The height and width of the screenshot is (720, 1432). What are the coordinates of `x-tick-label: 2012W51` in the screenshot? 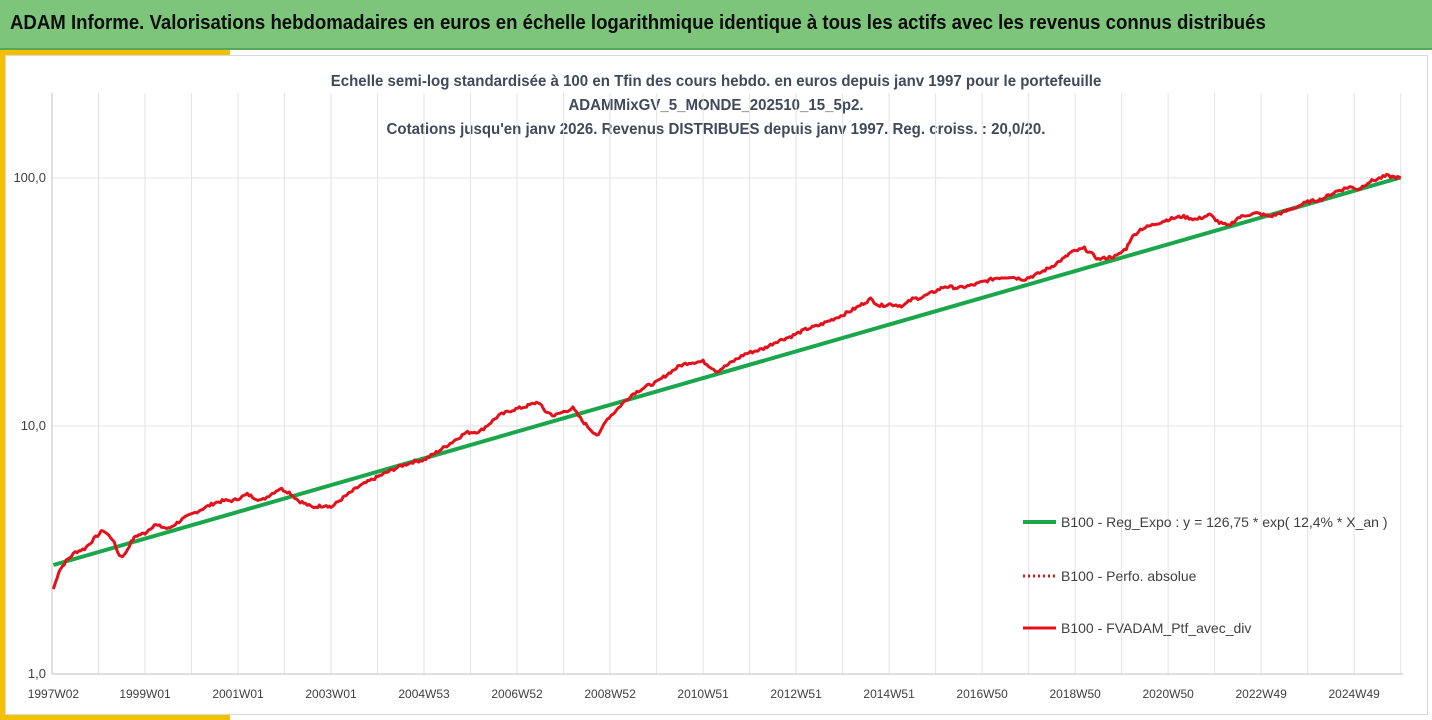 It's located at (796, 694).